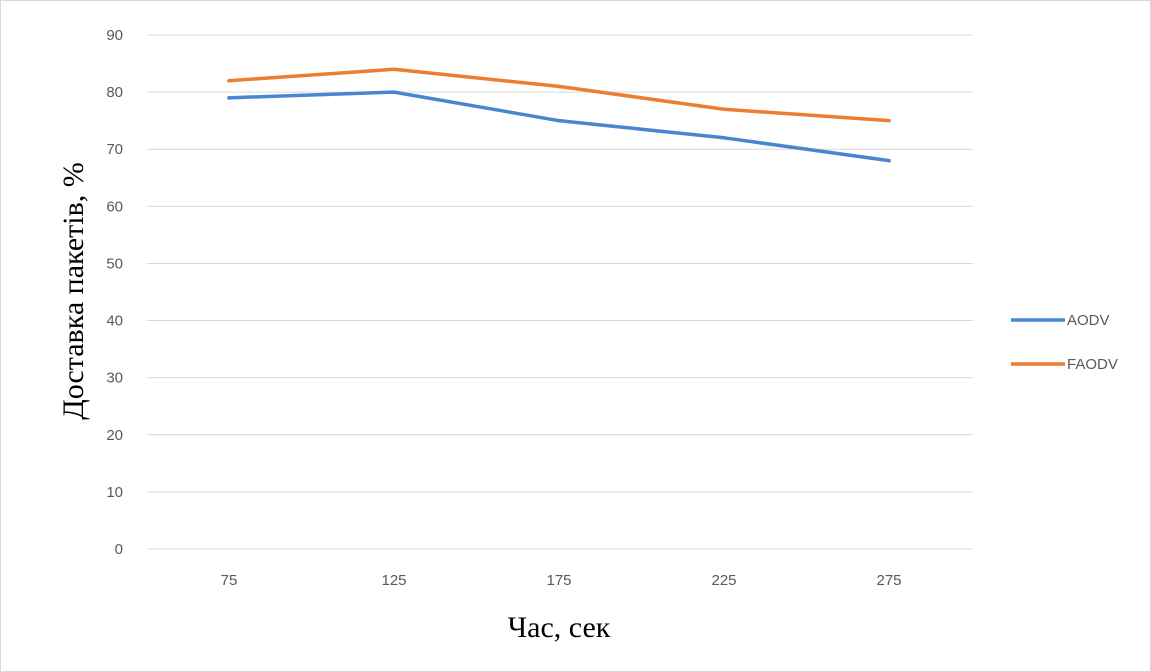 The image size is (1151, 672). I want to click on y-tick-label: 40, so click(114, 321).